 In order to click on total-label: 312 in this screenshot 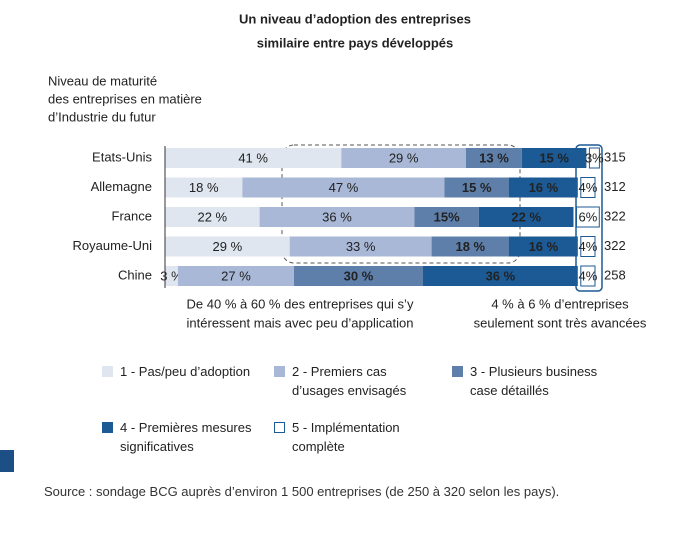, I will do `click(615, 186)`.